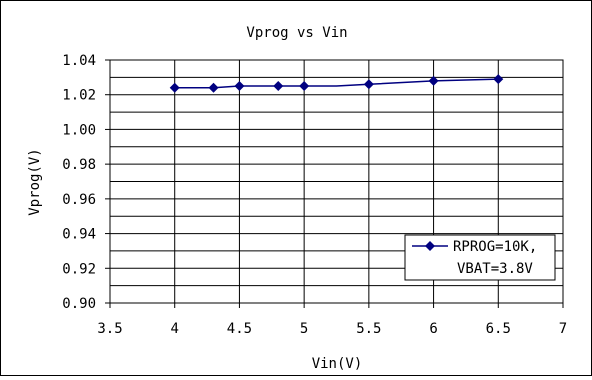  Describe the element at coordinates (79, 130) in the screenshot. I see `y-tick-label: 1.00` at that location.